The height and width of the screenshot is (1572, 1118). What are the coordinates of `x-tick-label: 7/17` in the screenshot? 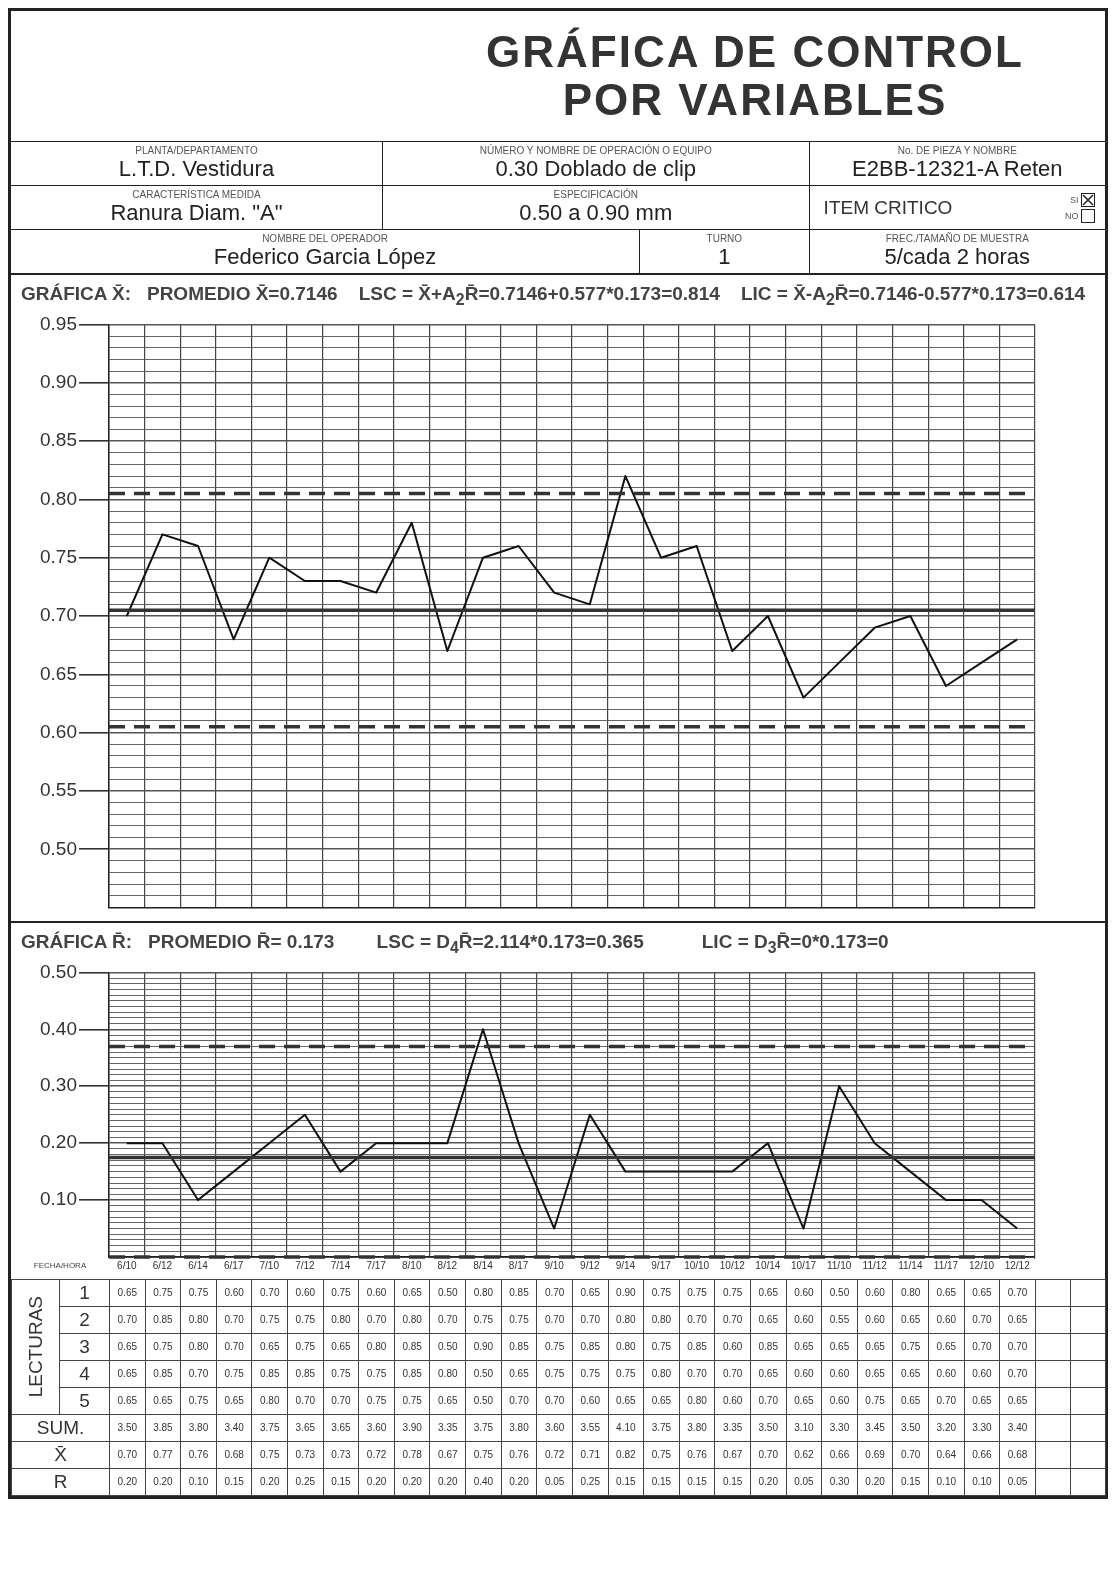 It's located at (376, 1265).